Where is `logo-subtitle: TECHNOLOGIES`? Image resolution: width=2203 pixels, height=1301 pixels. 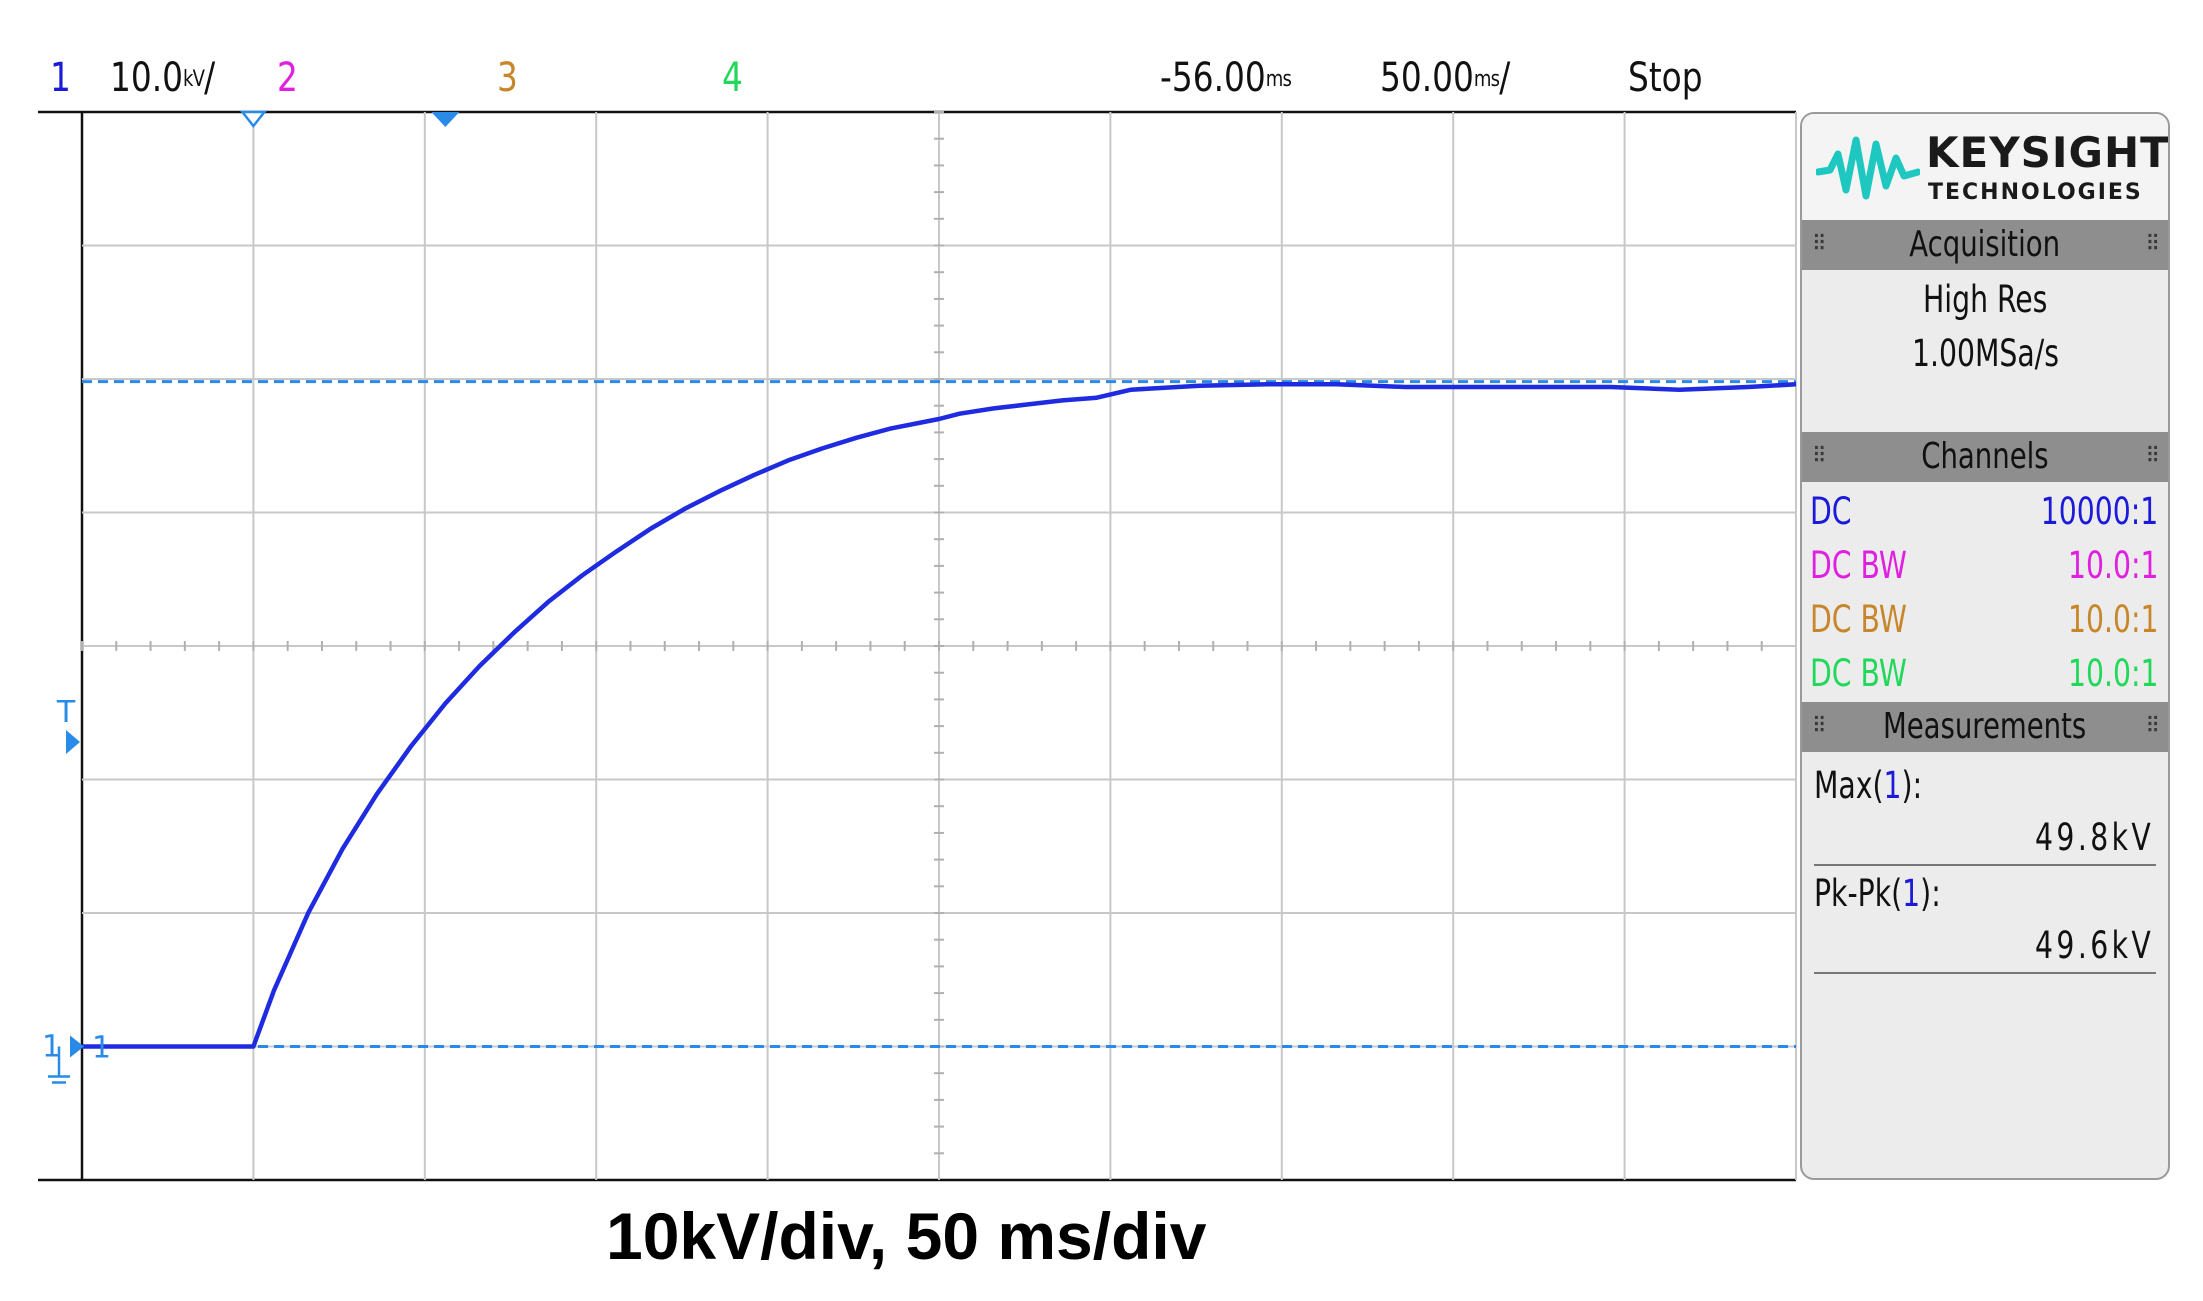 logo-subtitle: TECHNOLOGIES is located at coordinates (2035, 192).